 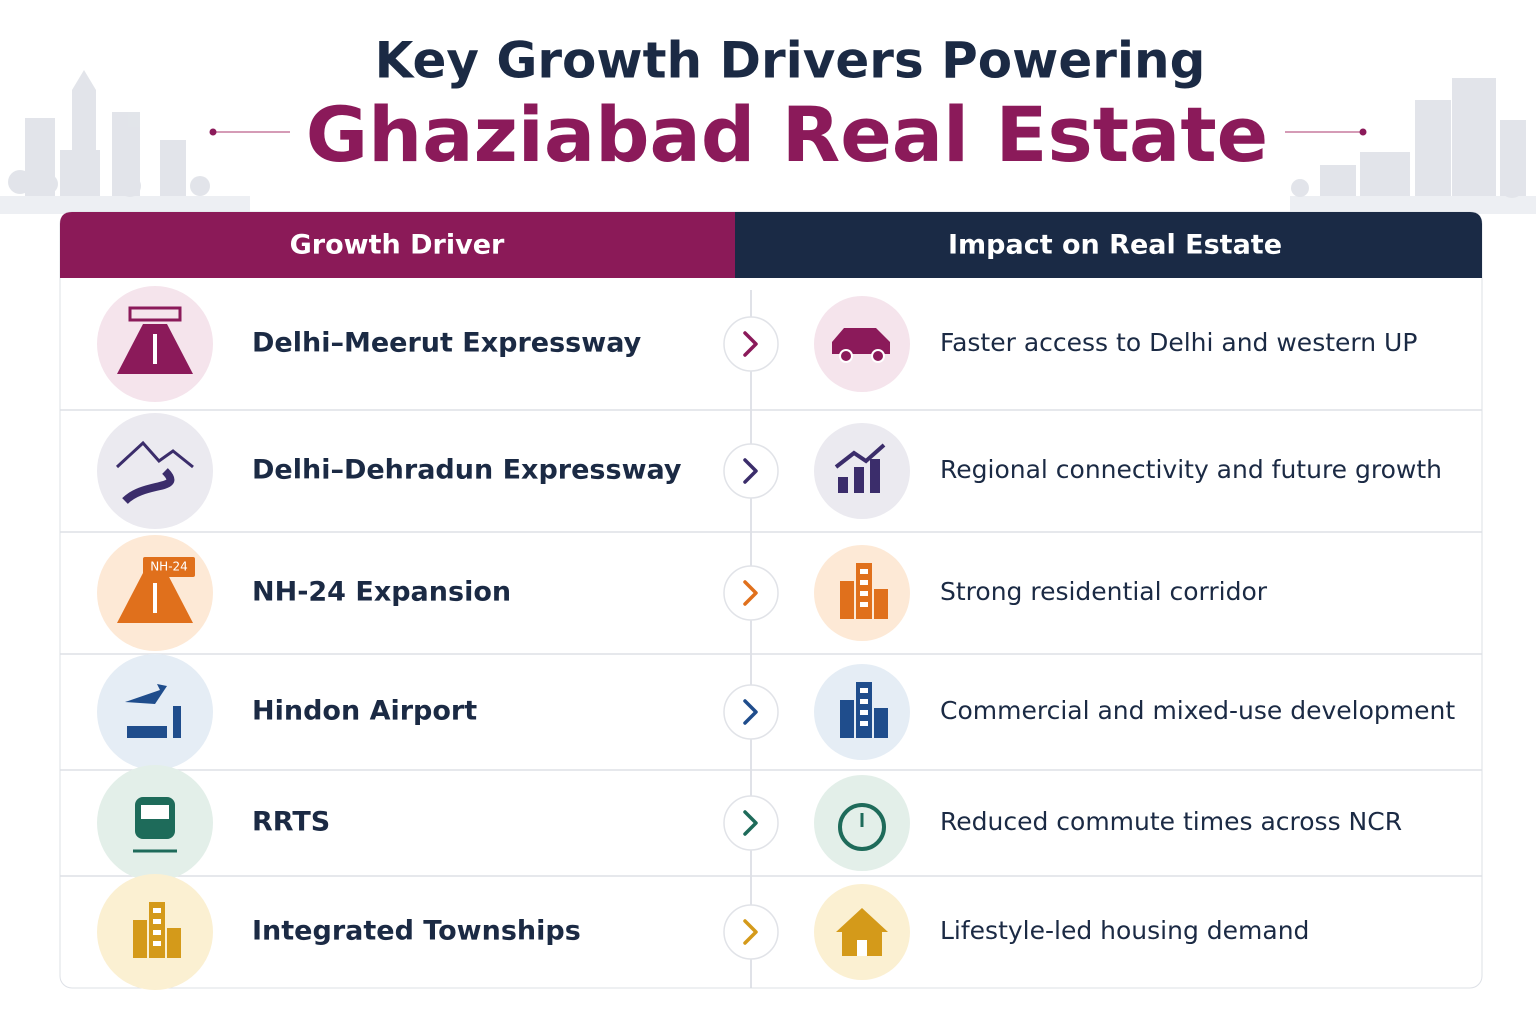 What do you see at coordinates (364, 711) in the screenshot?
I see `driver-label: Hindon Airport` at bounding box center [364, 711].